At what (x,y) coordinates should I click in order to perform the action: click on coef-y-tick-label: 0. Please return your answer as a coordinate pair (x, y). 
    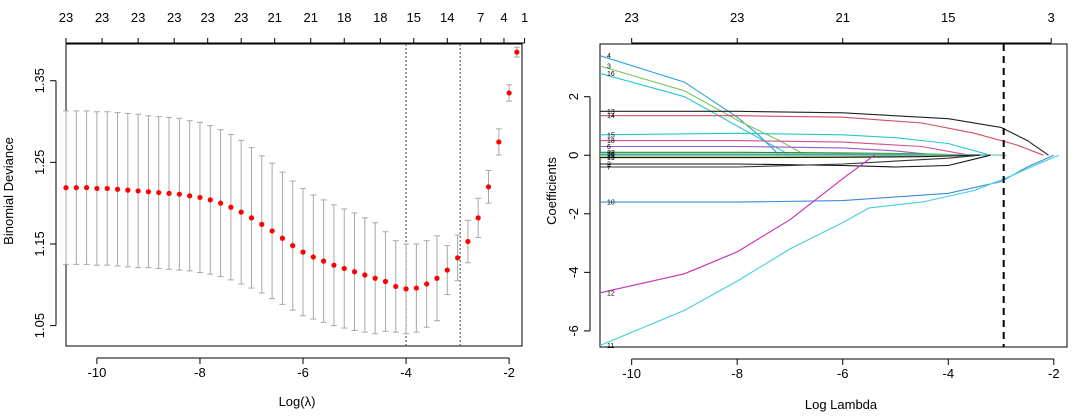
    Looking at the image, I should click on (573, 155).